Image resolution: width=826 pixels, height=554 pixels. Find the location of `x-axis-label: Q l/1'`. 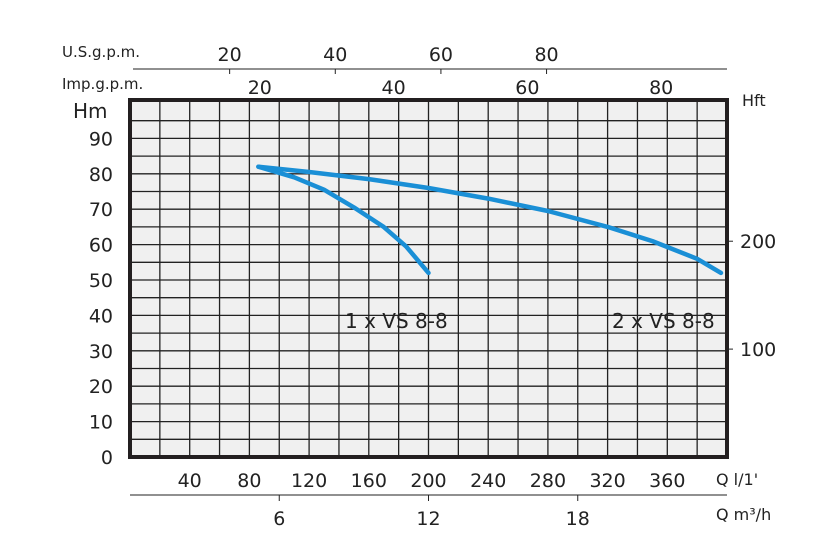

x-axis-label: Q l/1' is located at coordinates (737, 479).